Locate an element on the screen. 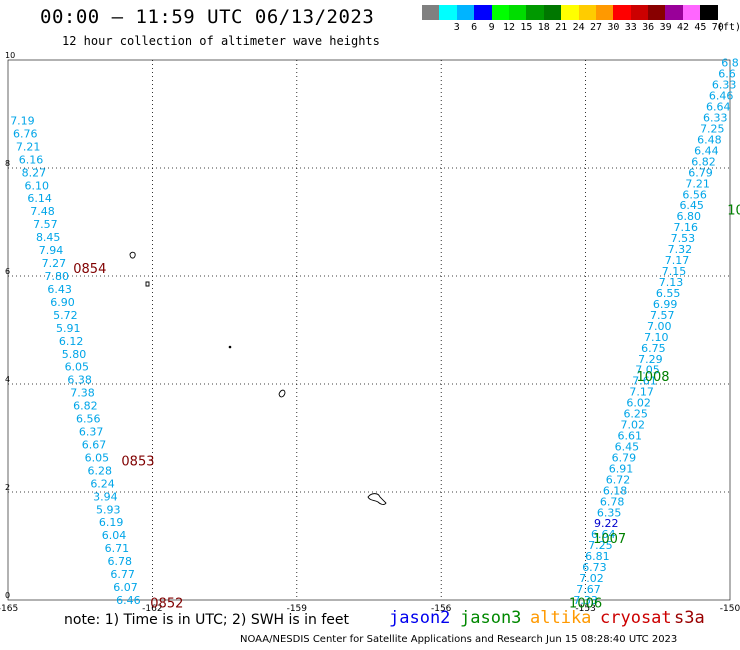  legend-label: 18 is located at coordinates (543, 27).